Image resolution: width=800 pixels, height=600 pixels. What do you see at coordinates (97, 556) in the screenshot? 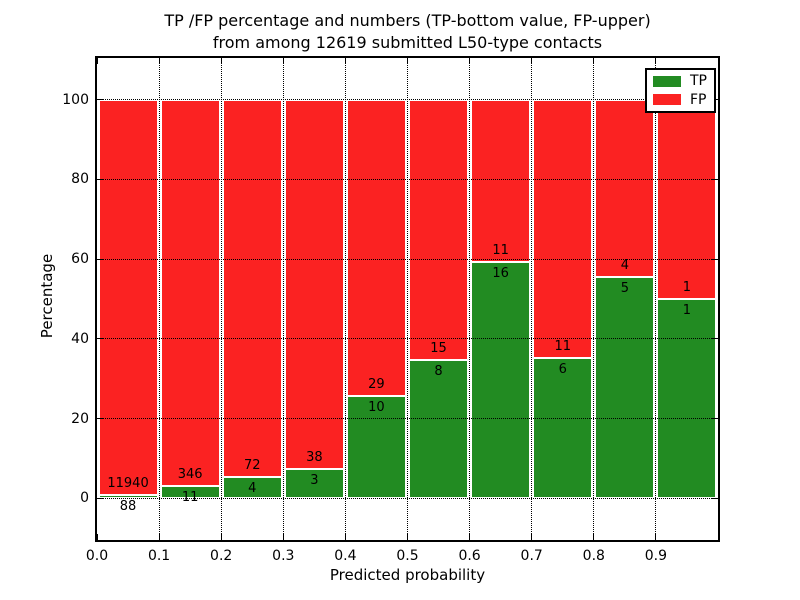
I see `x-tick-label: 0.0` at bounding box center [97, 556].